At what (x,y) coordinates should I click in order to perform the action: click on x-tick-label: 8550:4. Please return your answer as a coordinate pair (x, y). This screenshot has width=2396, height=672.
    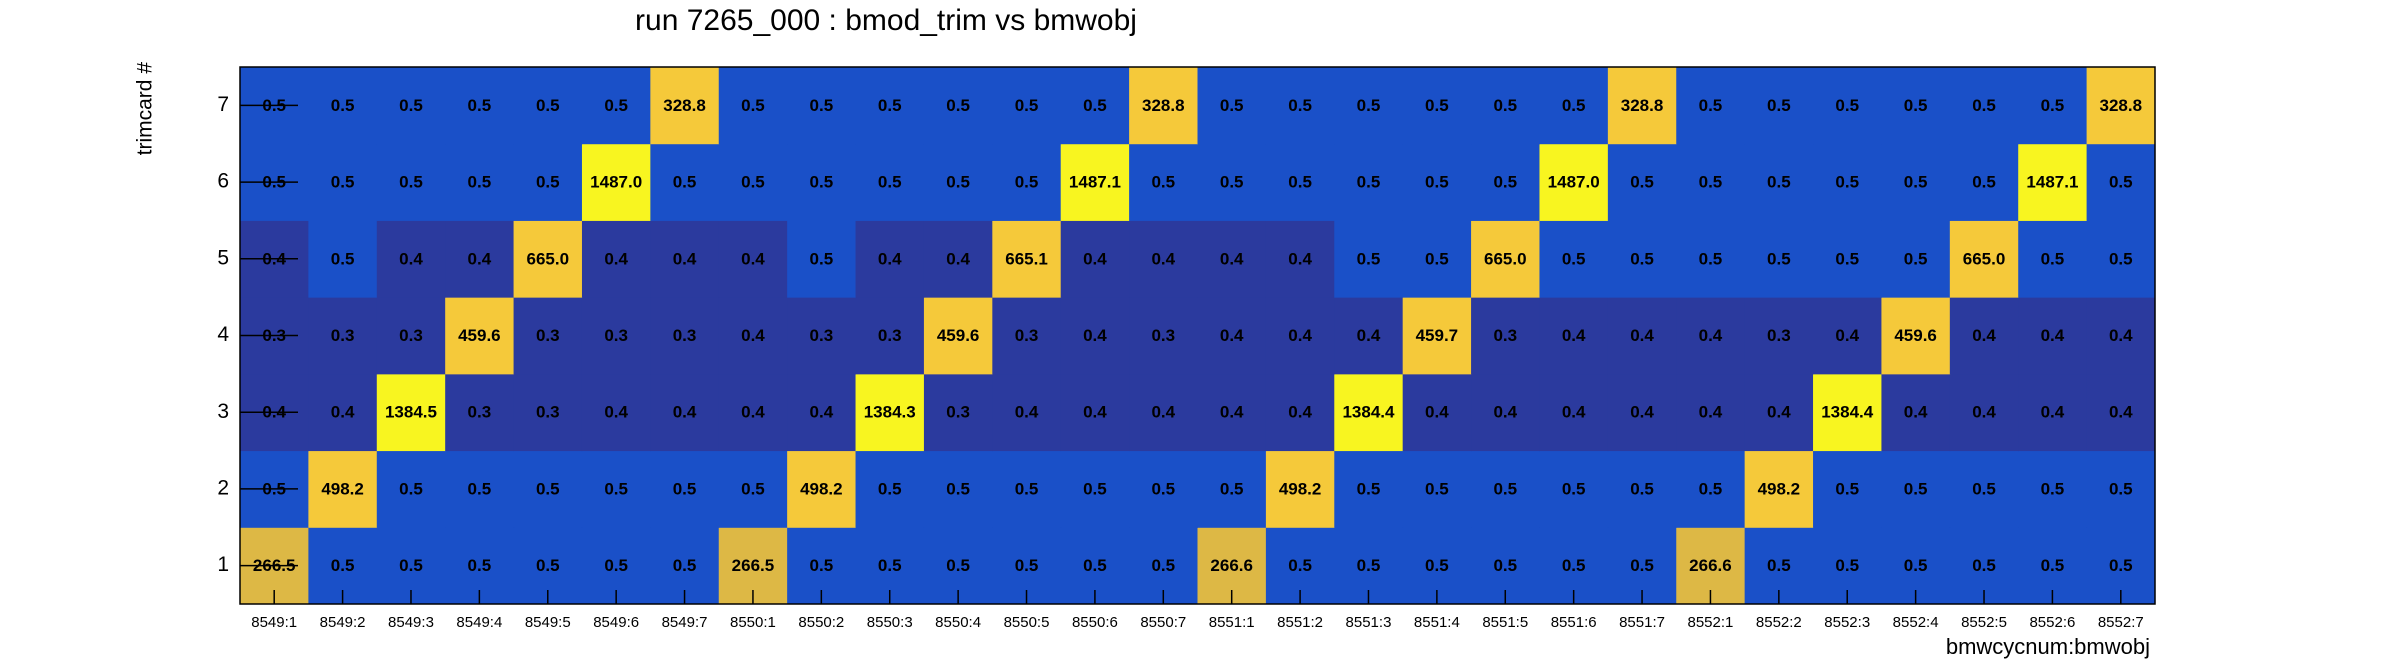
    Looking at the image, I should click on (958, 622).